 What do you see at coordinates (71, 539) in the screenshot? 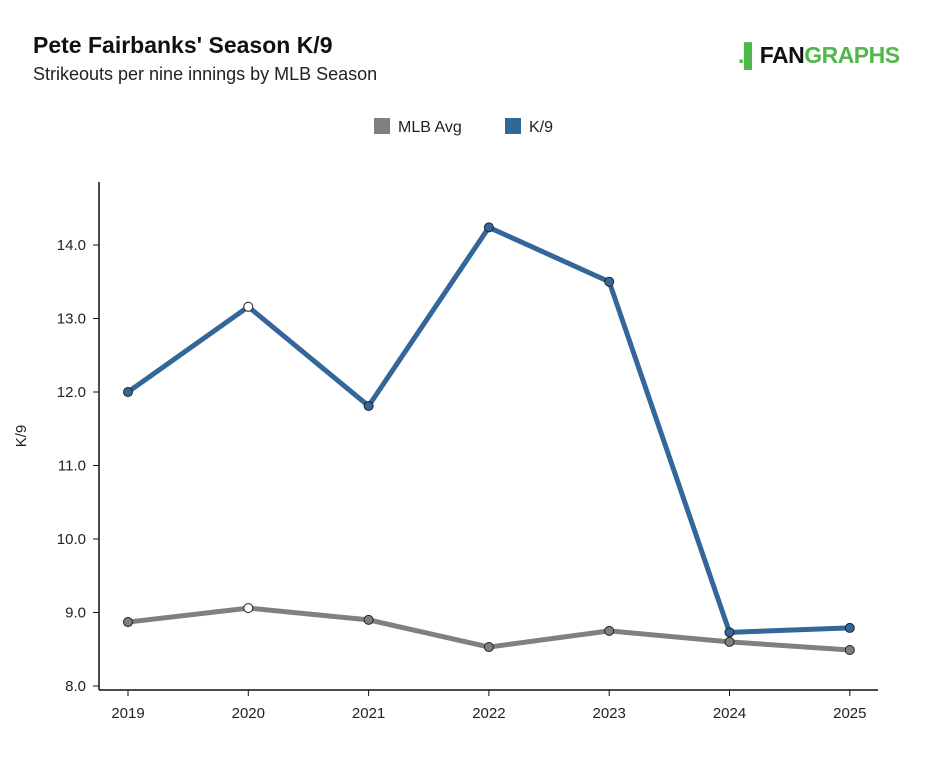
I see `y-tick-label: 10.0` at bounding box center [71, 539].